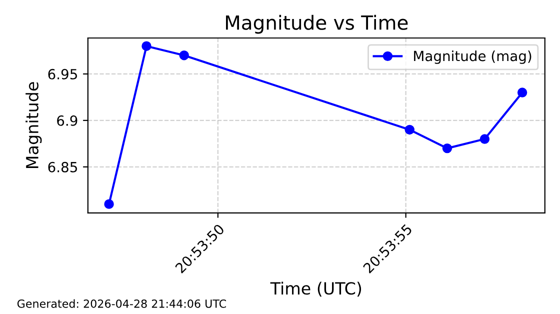 Image resolution: width=560 pixels, height=314 pixels. Describe the element at coordinates (62, 74) in the screenshot. I see `y-tick-label: 6.95` at that location.